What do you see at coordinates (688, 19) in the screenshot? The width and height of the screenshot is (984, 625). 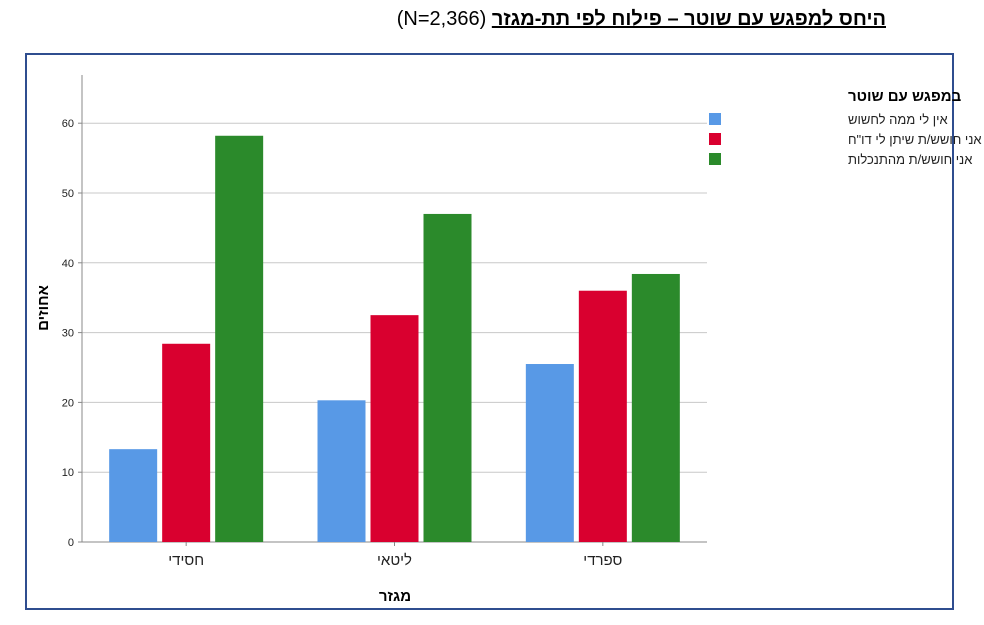 I see `title-main: היחס למפגש עם שוטר – פילוח לפי תת-מגזר` at bounding box center [688, 19].